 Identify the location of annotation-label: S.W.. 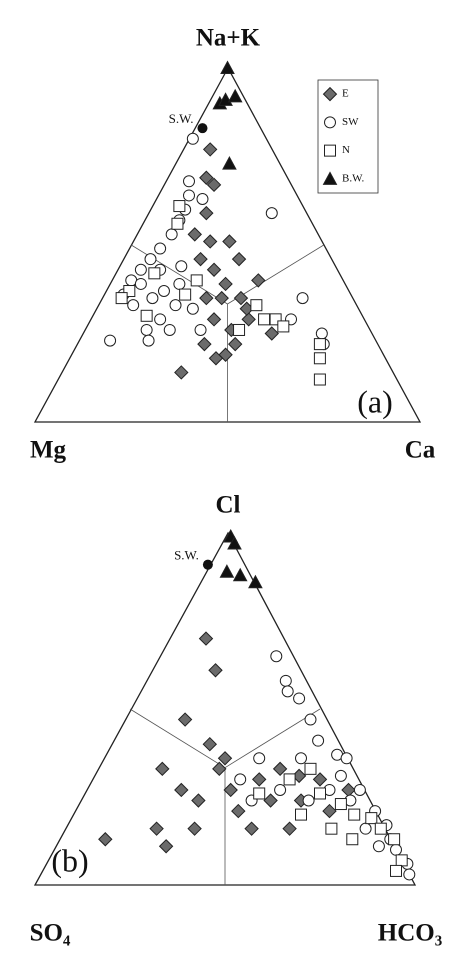
(186, 555).